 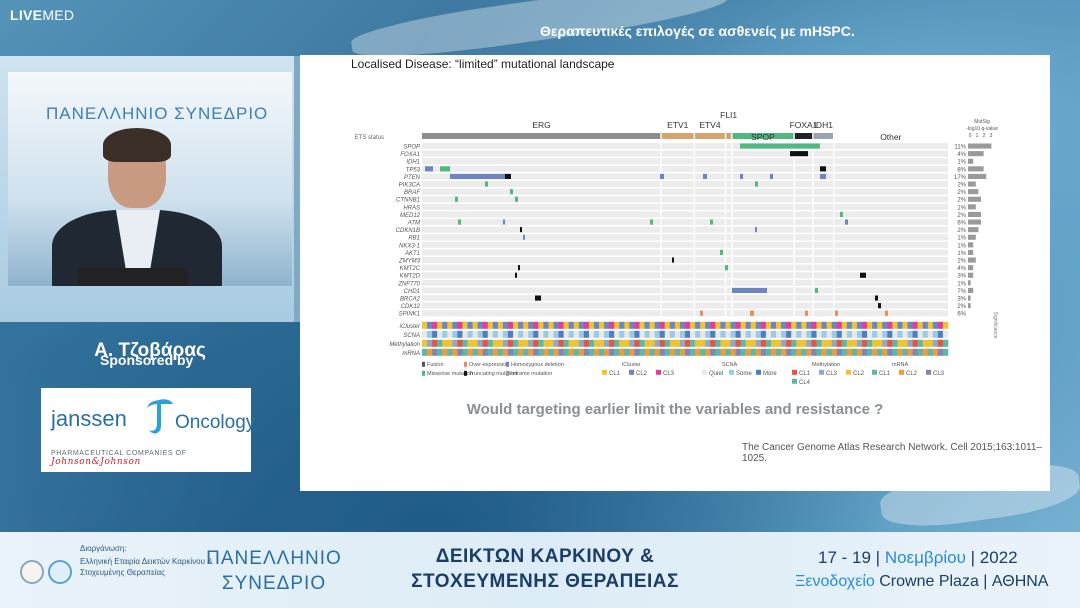 I want to click on bottom-track-label: Methylation, so click(x=404, y=345).